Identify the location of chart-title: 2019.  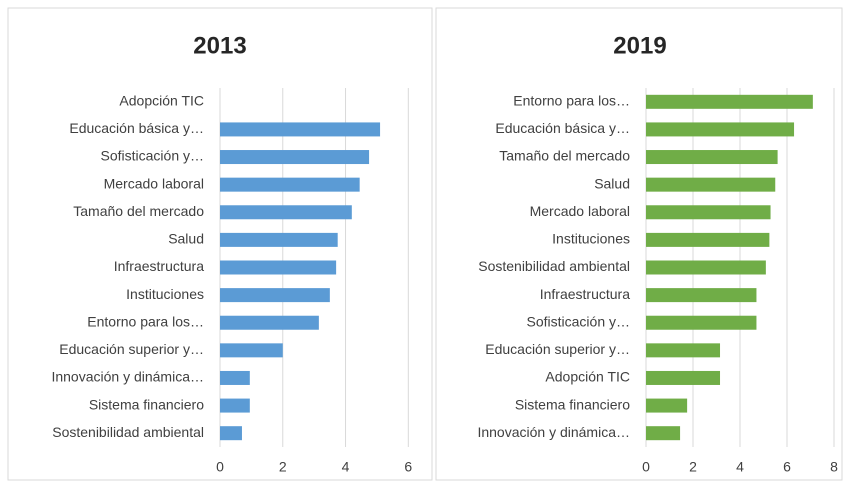
(639, 45).